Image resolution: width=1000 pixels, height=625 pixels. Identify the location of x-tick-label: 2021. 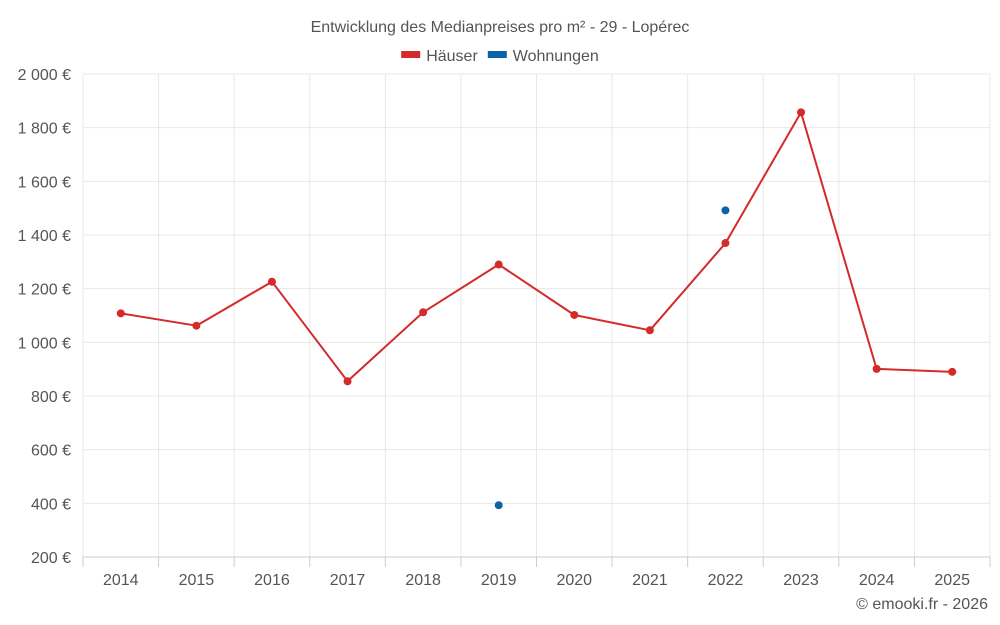
(650, 580).